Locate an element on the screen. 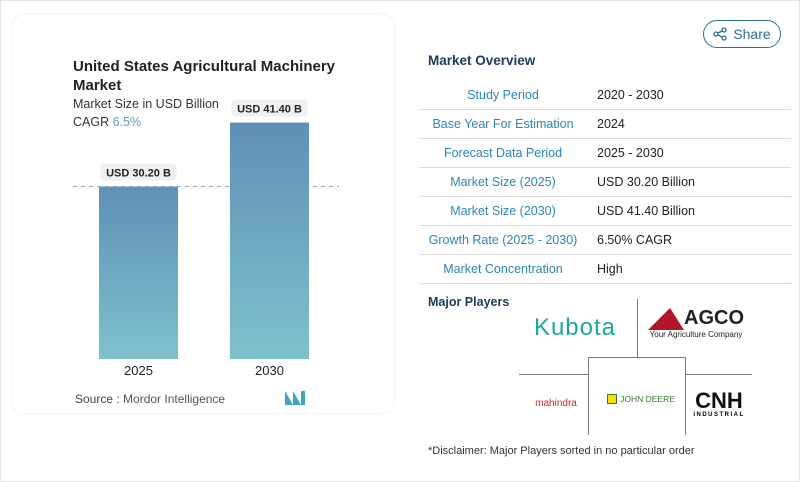 This screenshot has width=800, height=482. logo-agco: AGCO Your Agriculture Company is located at coordinates (696, 323).